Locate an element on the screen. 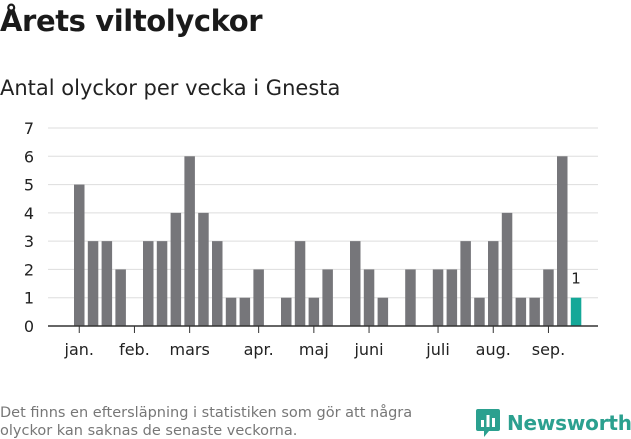 This screenshot has height=439, width=631. x-tick-label: juli is located at coordinates (437, 349).